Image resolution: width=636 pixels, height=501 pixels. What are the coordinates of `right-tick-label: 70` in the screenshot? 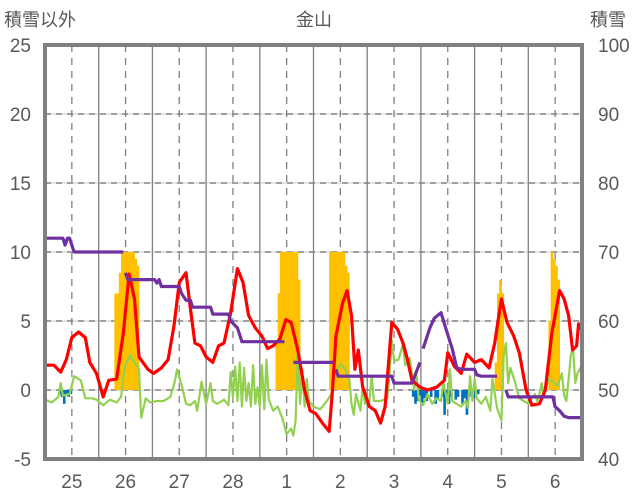 It's located at (608, 253).